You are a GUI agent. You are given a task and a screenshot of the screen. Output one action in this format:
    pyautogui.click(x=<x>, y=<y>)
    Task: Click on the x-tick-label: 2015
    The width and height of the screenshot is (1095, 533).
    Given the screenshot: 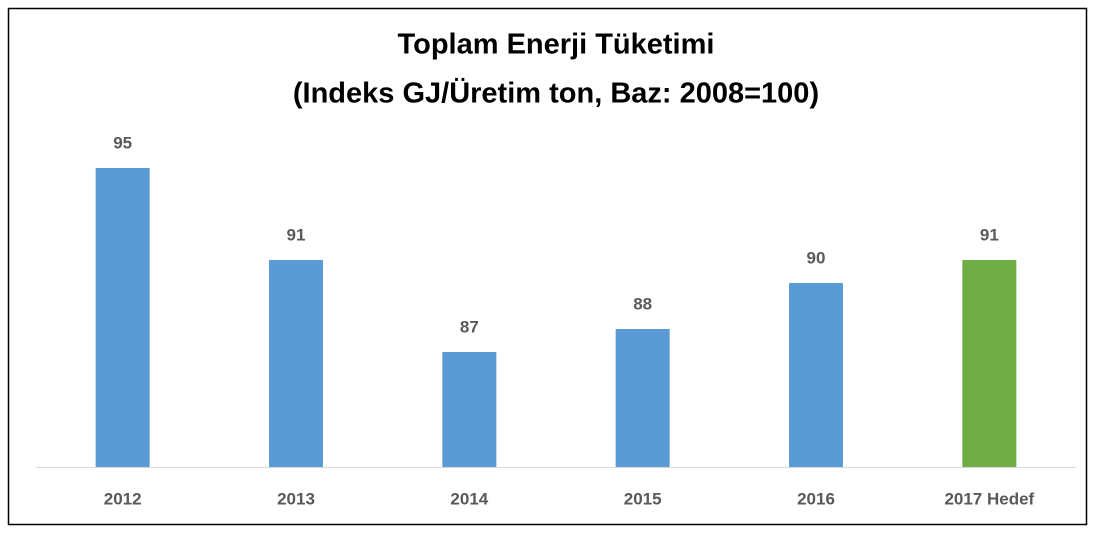 What is the action you would take?
    pyautogui.click(x=643, y=498)
    